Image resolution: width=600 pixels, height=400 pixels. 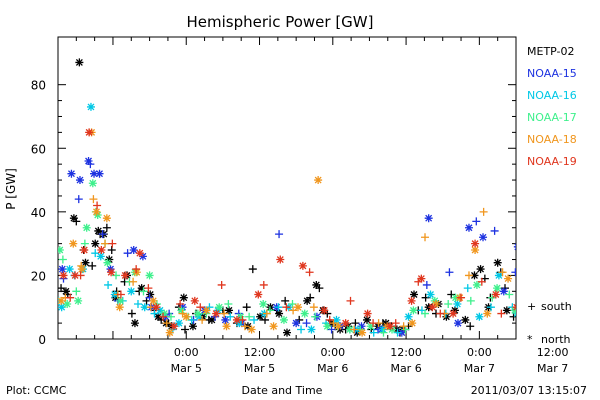 I want to click on plot-timestamp: 2011/03/07 13:15:07, so click(x=529, y=390).